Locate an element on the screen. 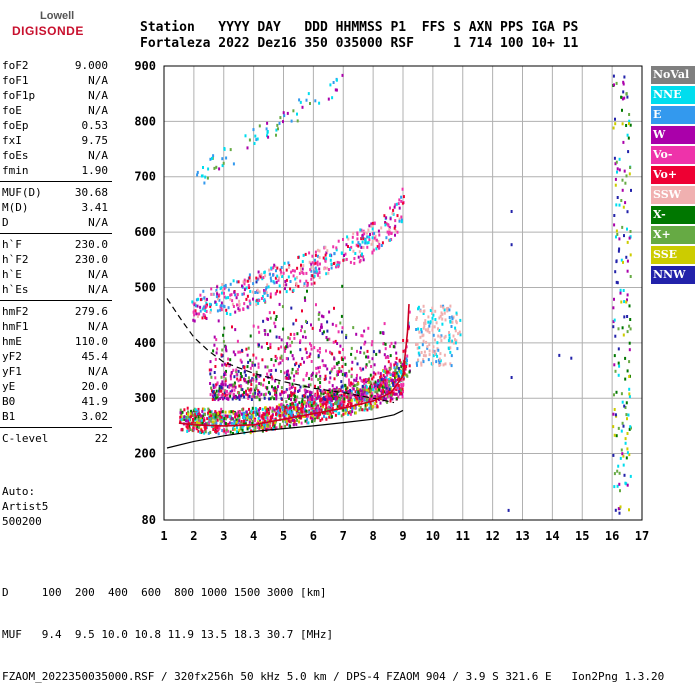 The width and height of the screenshot is (700, 698). x-tick-label: 1 is located at coordinates (163, 536).